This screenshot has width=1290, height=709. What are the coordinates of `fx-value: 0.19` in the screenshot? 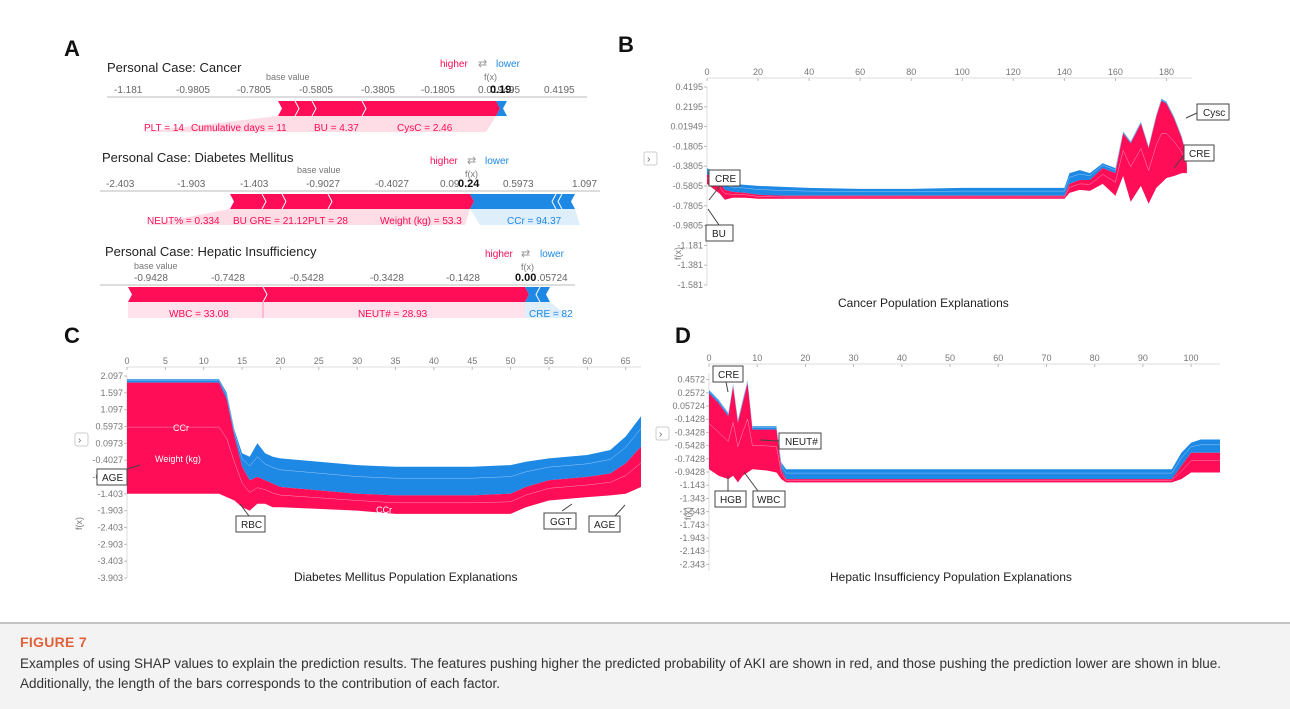 It's located at (500, 90).